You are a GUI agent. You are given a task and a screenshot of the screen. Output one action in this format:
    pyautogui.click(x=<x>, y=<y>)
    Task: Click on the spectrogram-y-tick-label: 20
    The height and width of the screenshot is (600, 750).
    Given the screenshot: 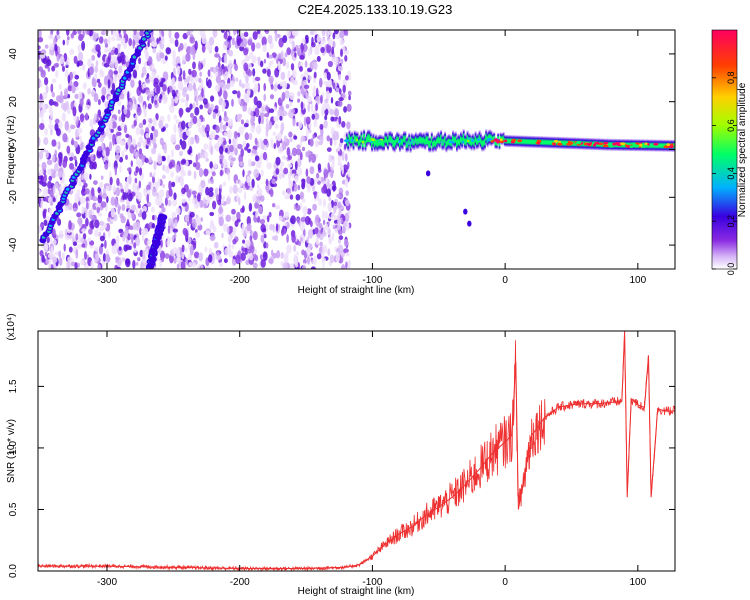 What is the action you would take?
    pyautogui.click(x=13, y=102)
    